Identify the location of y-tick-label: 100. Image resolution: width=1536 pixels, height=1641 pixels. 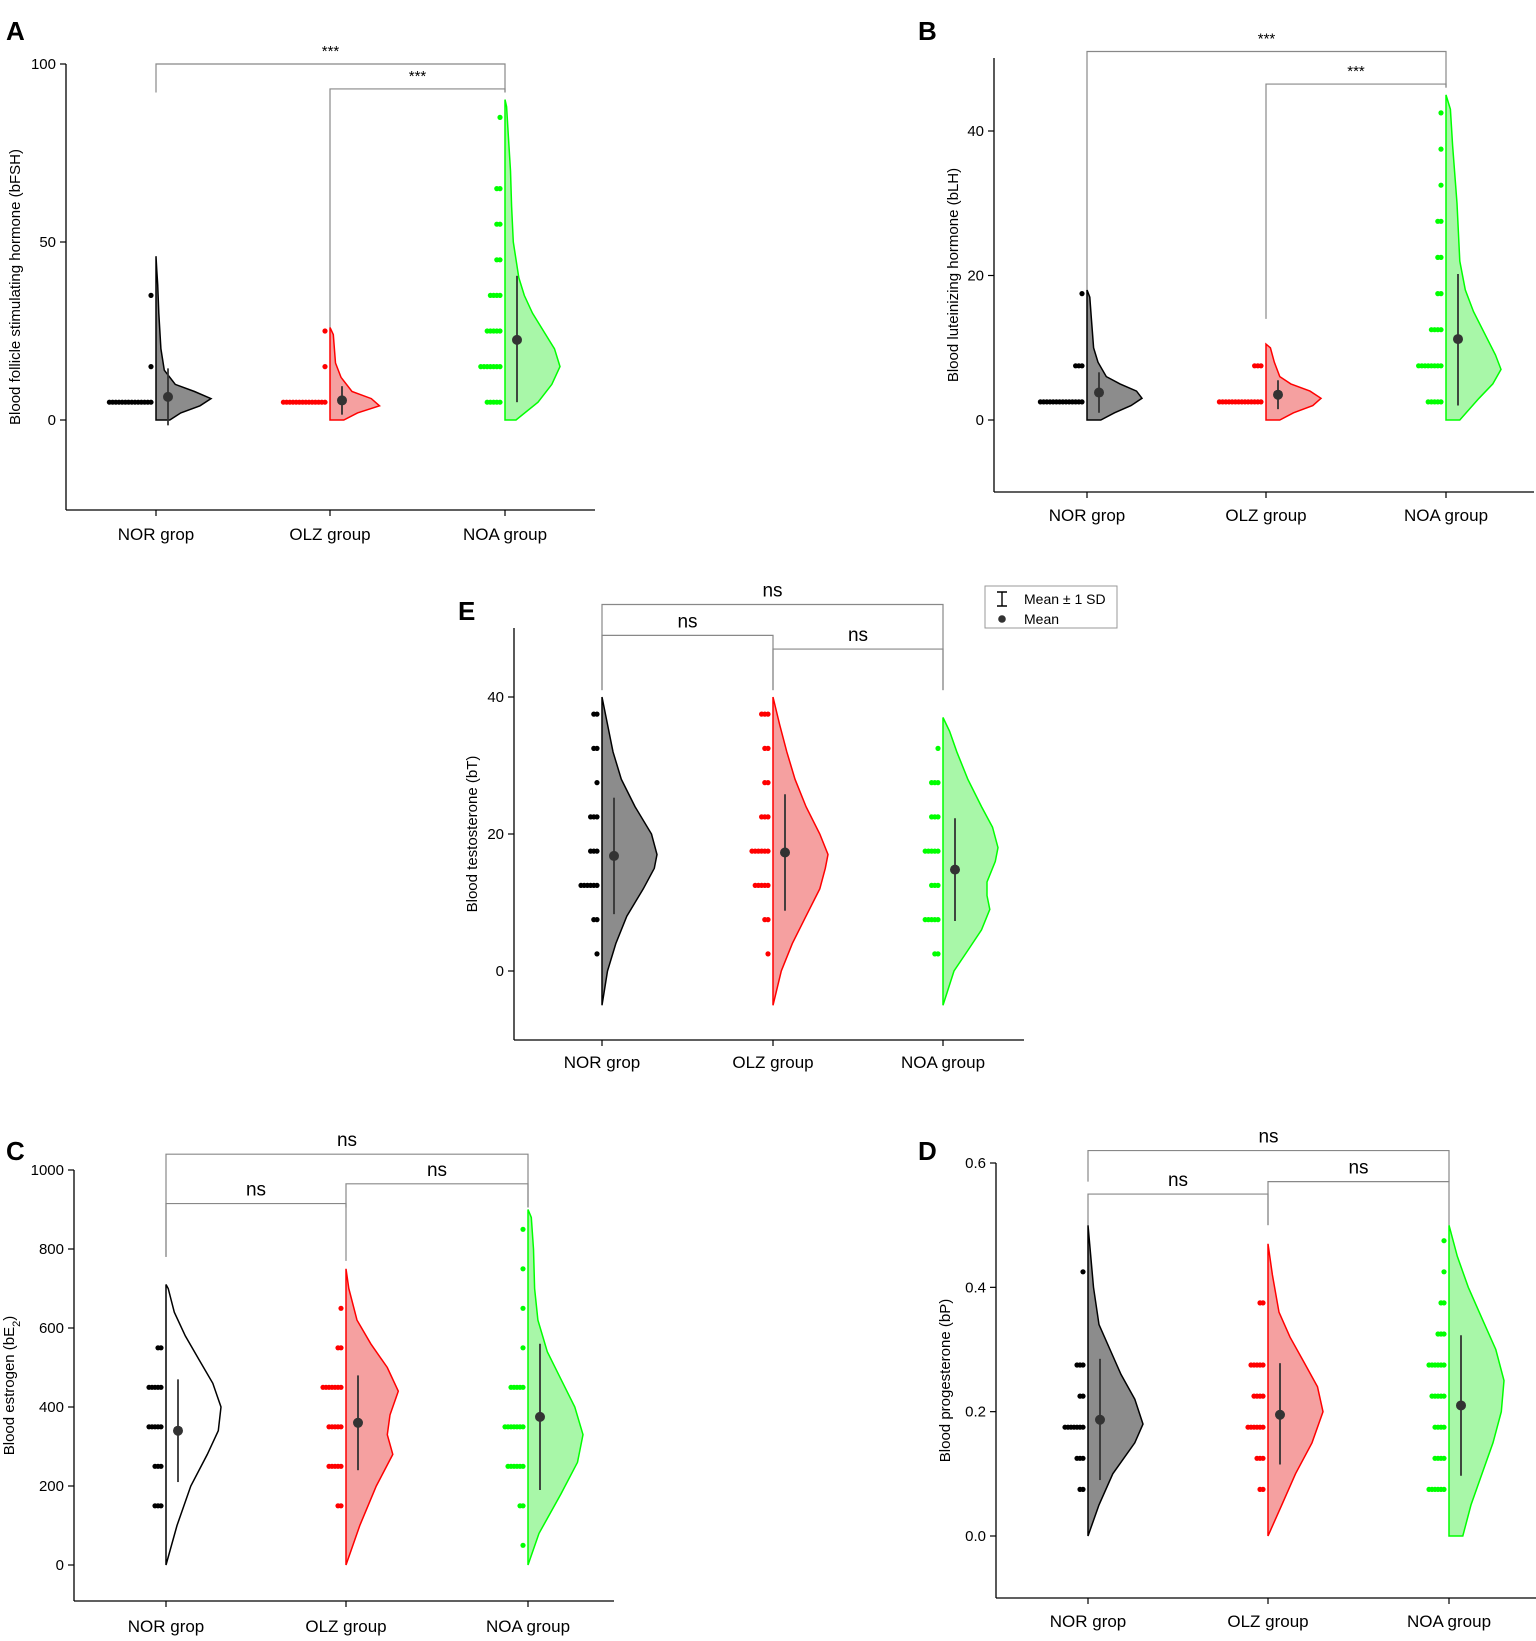
(43, 64).